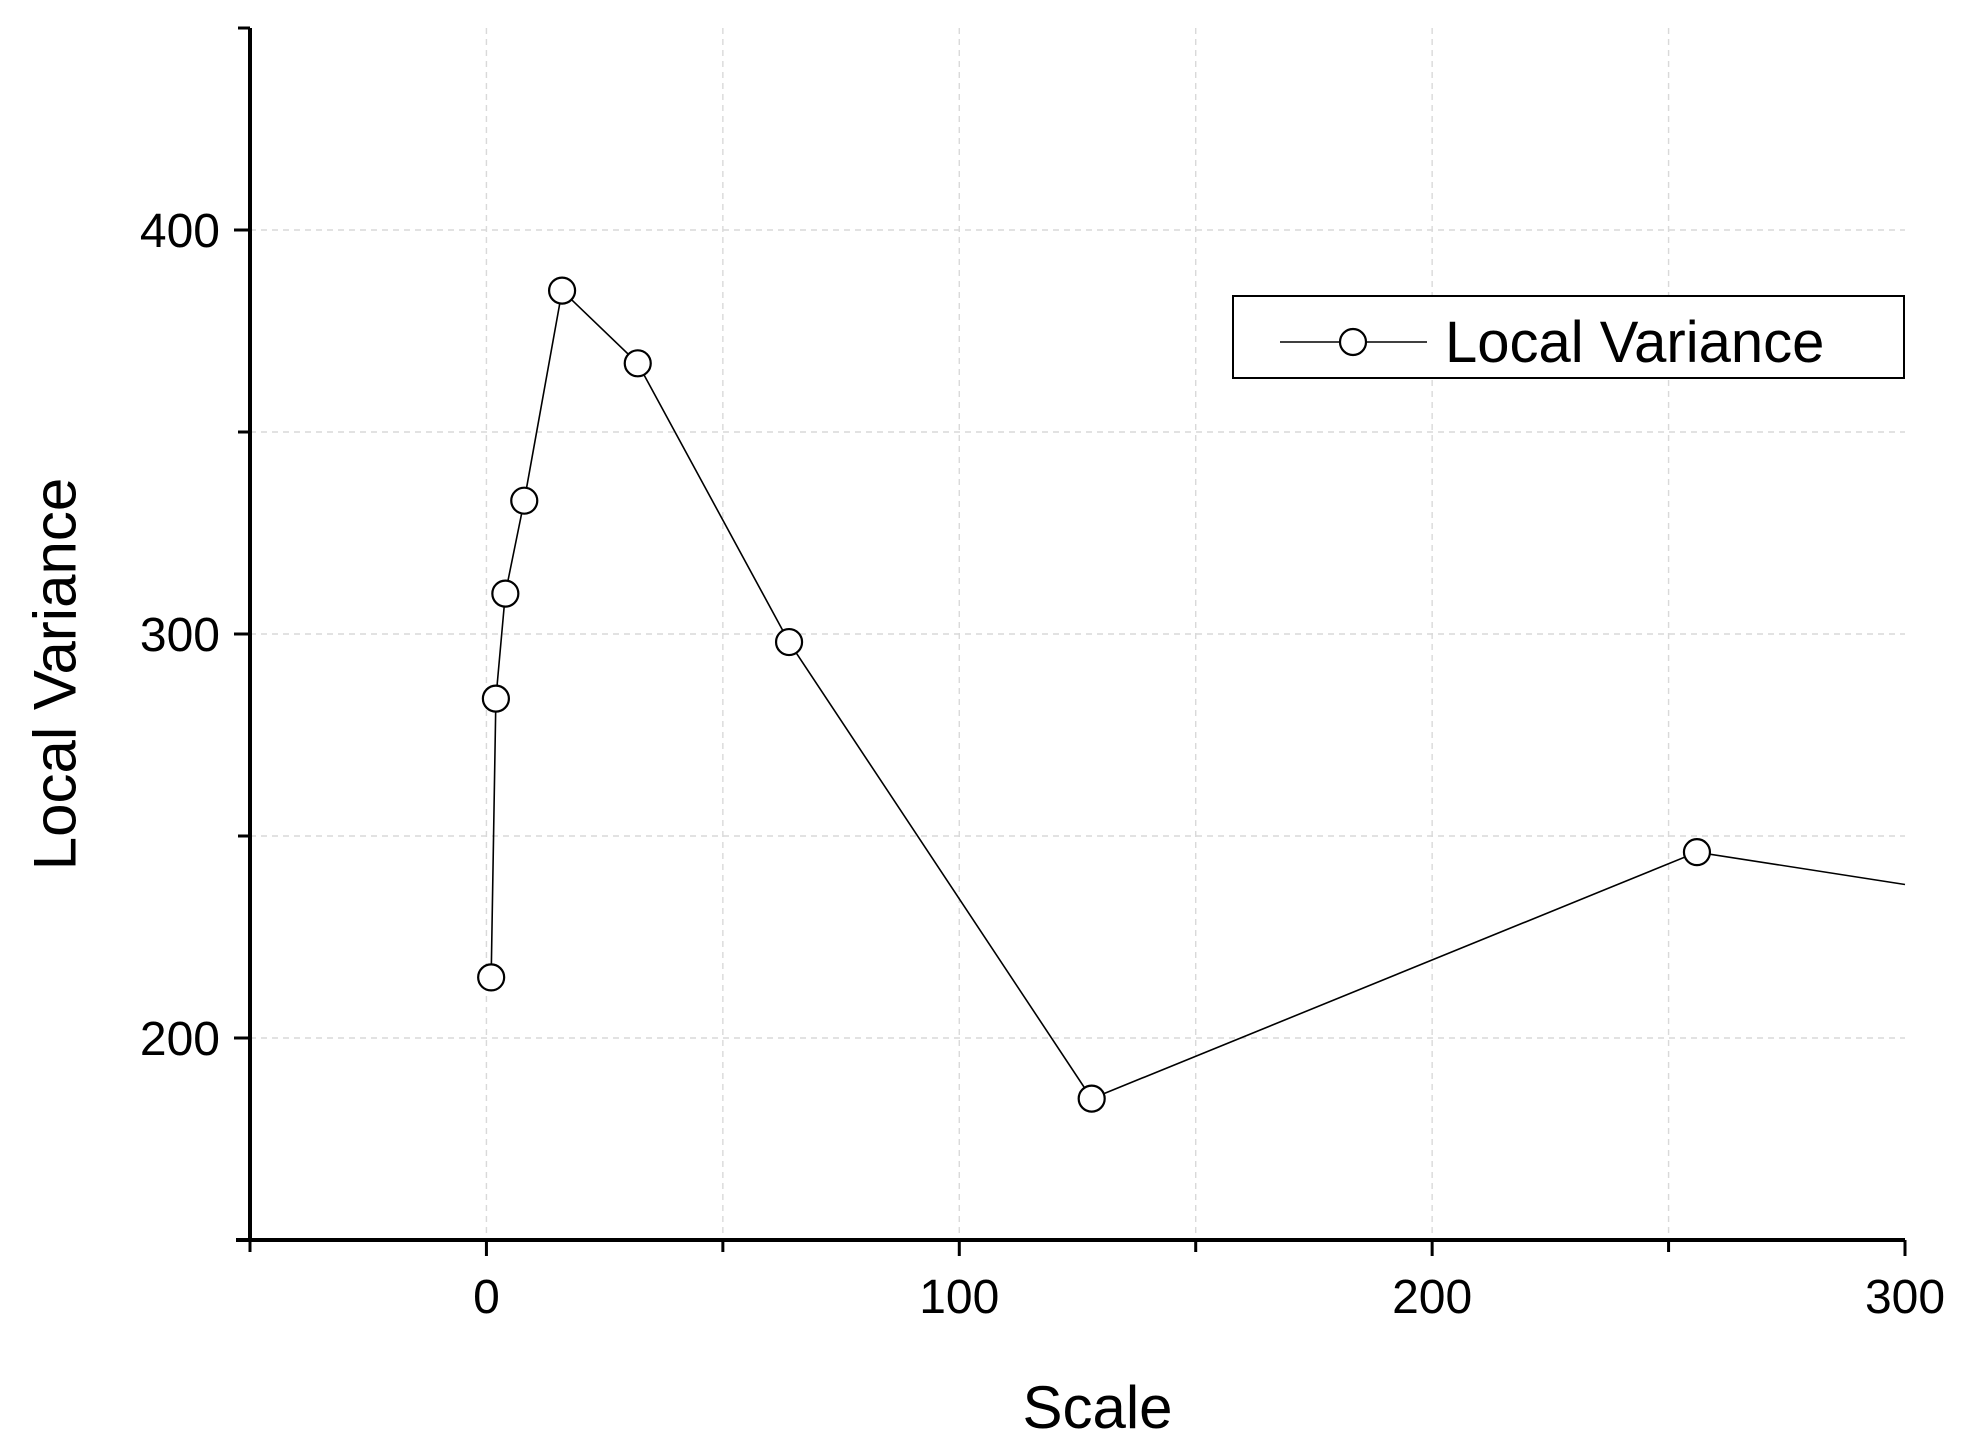 The height and width of the screenshot is (1456, 1968). I want to click on y-tick-label: 300, so click(180, 635).